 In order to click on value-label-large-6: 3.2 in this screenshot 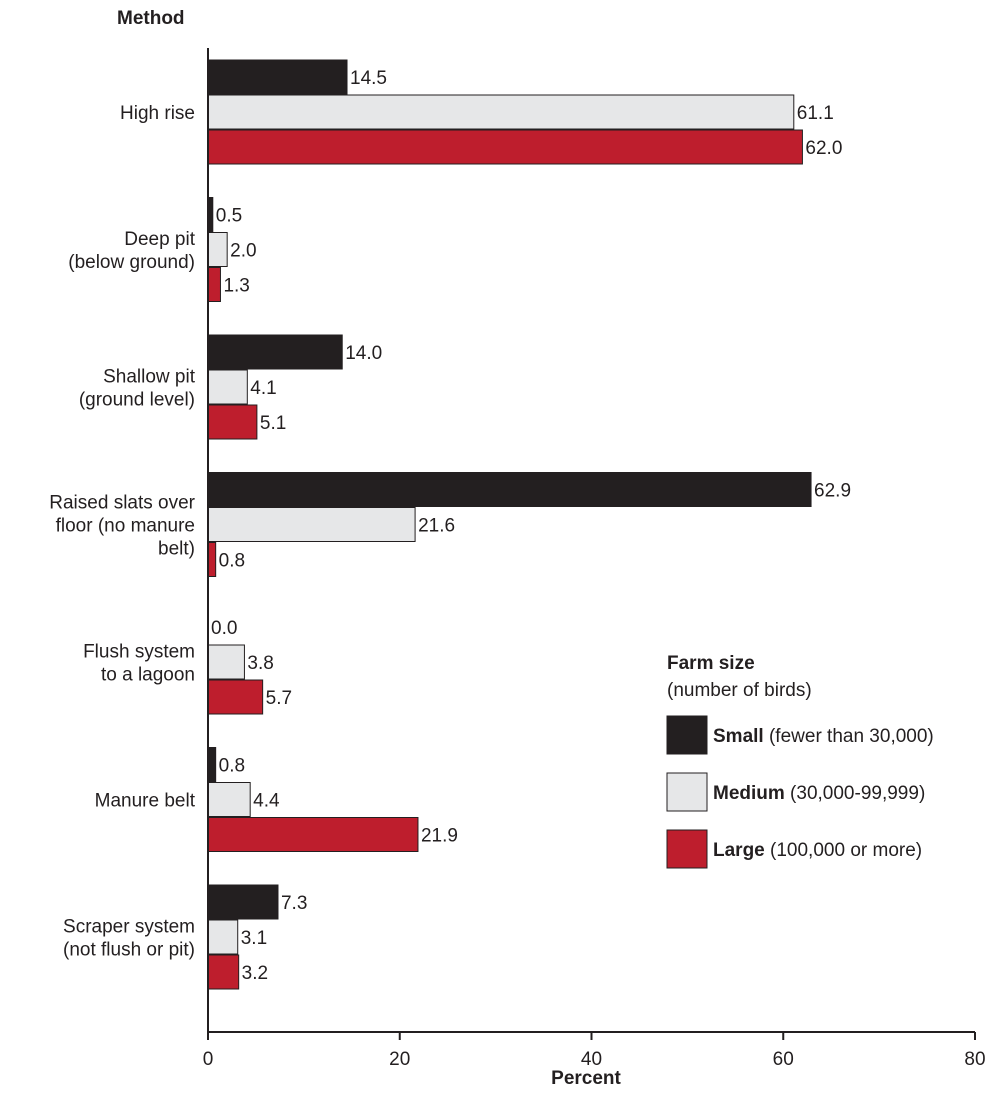, I will do `click(255, 973)`.